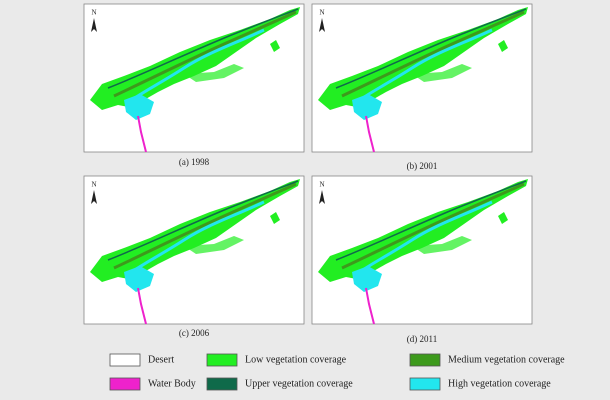  What do you see at coordinates (299, 383) in the screenshot?
I see `legend-label: Upper vegetation coverage` at bounding box center [299, 383].